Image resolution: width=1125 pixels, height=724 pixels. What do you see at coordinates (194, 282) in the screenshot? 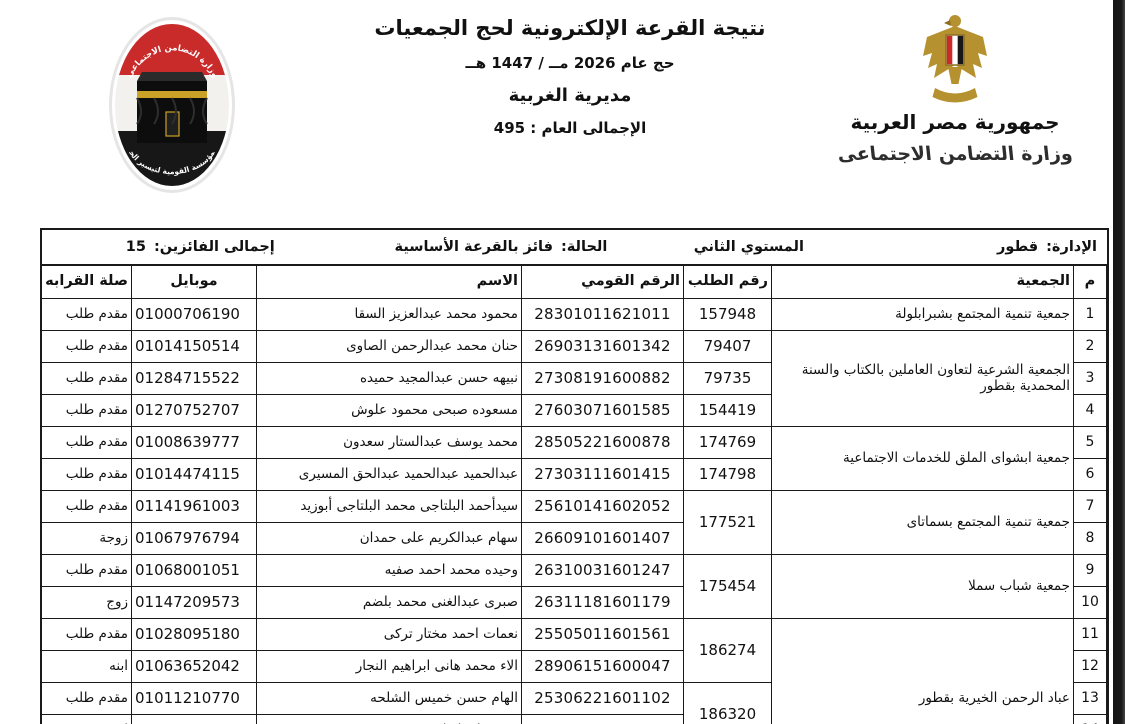
I see `col-header-mobile: موبايل` at bounding box center [194, 282].